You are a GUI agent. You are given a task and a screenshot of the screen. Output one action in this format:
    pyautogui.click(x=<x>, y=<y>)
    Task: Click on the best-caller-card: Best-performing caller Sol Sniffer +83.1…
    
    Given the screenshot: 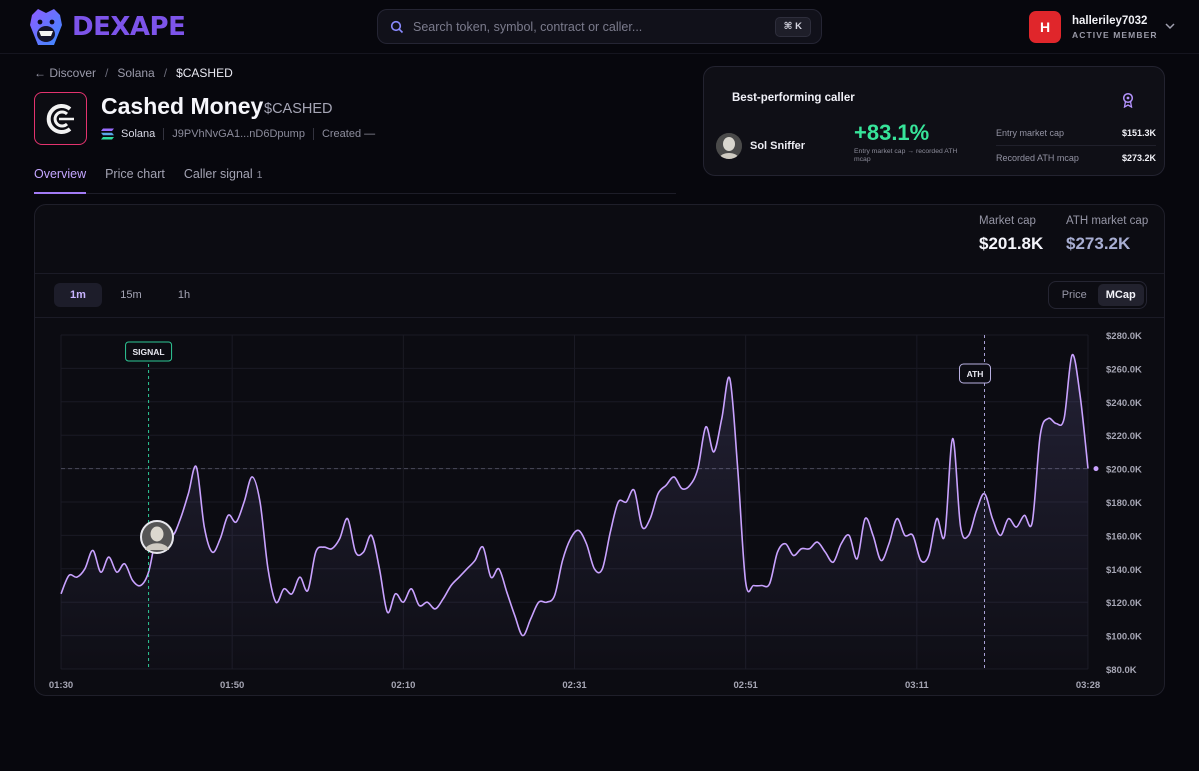 What is the action you would take?
    pyautogui.click(x=934, y=121)
    